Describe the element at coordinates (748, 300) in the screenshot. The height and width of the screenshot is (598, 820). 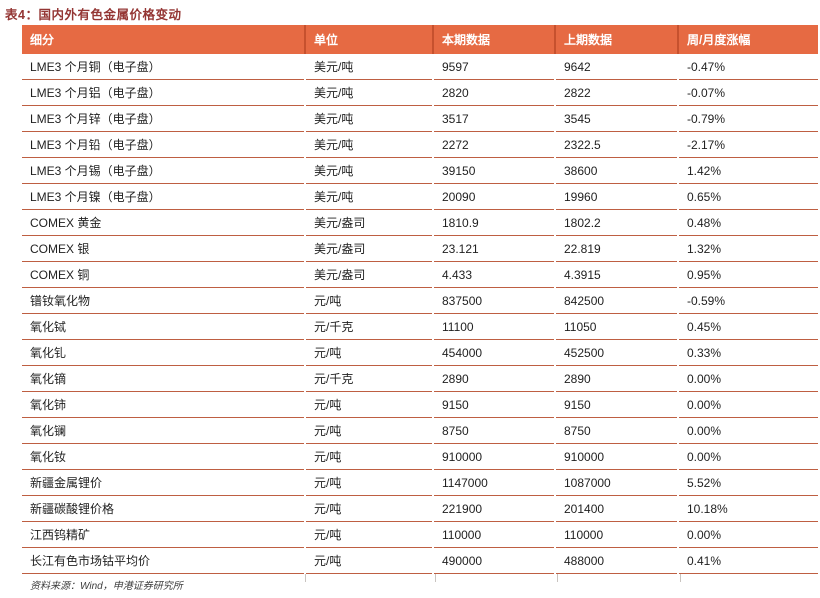
I see `cell-change-percent: -0.59%` at that location.